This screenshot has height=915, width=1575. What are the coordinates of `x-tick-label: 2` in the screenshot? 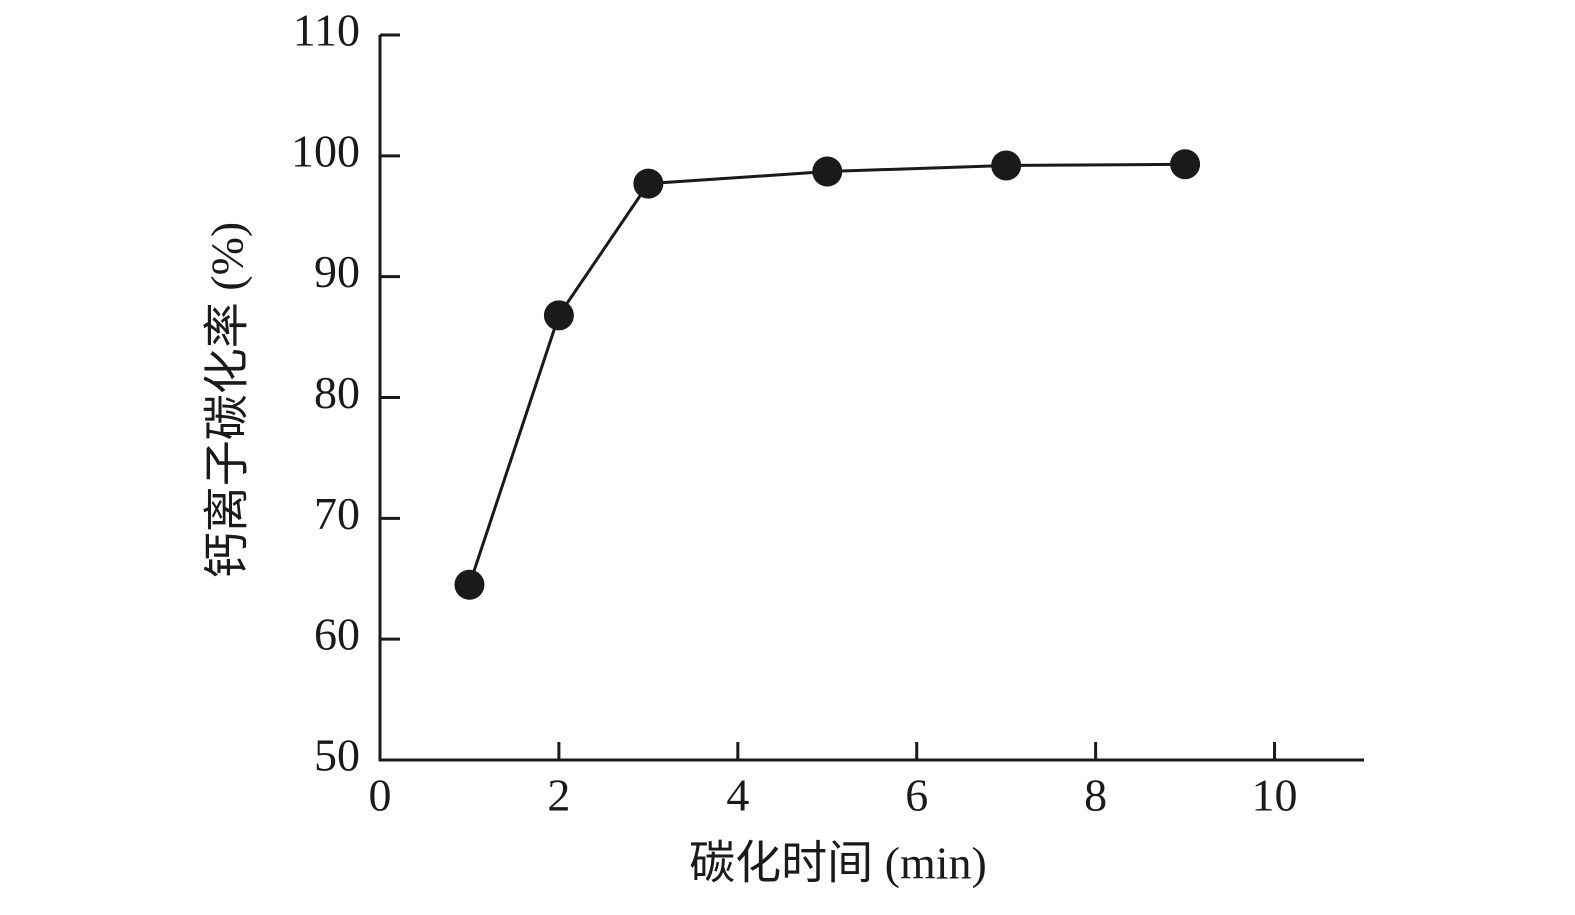 It's located at (558, 795).